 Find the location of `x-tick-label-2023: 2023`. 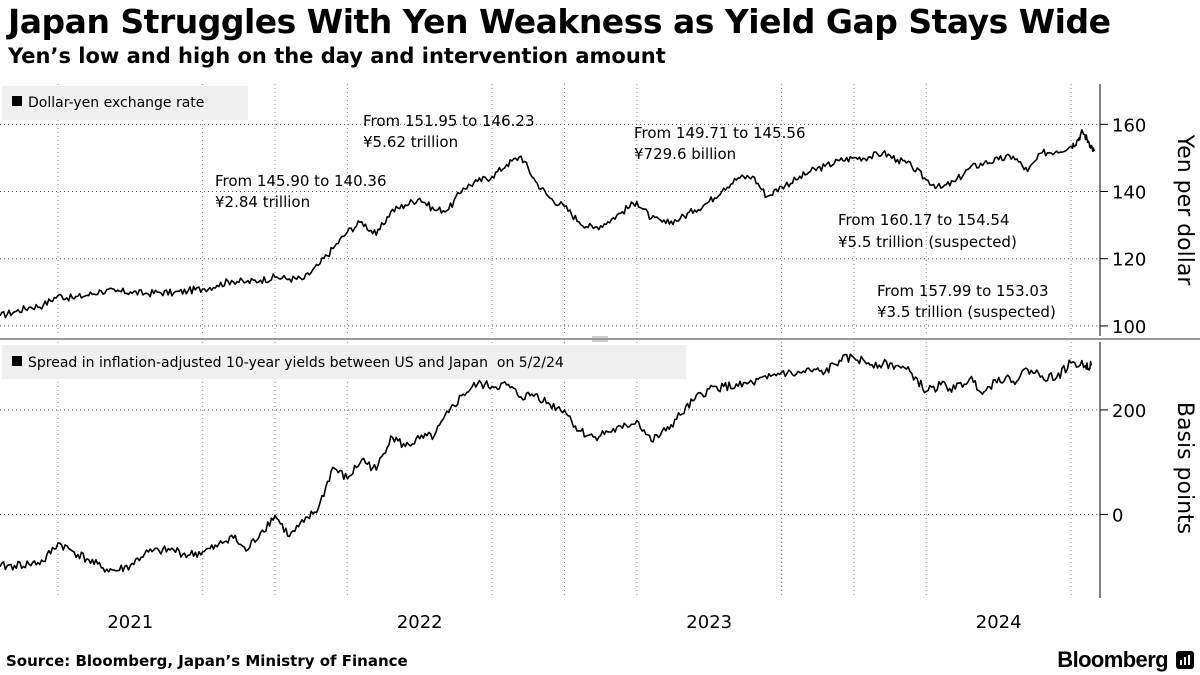

x-tick-label-2023: 2023 is located at coordinates (709, 622).